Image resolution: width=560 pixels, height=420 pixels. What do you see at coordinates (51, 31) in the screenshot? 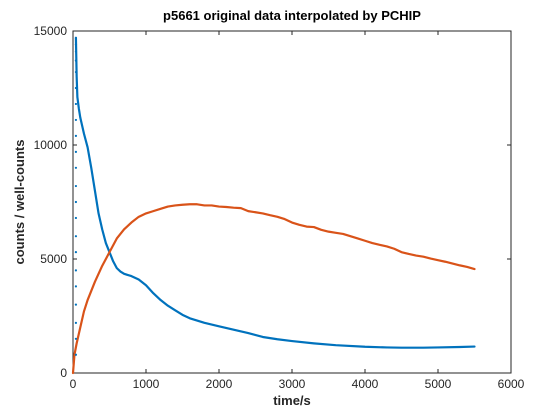
I see `y-tick-label: 15000` at bounding box center [51, 31].